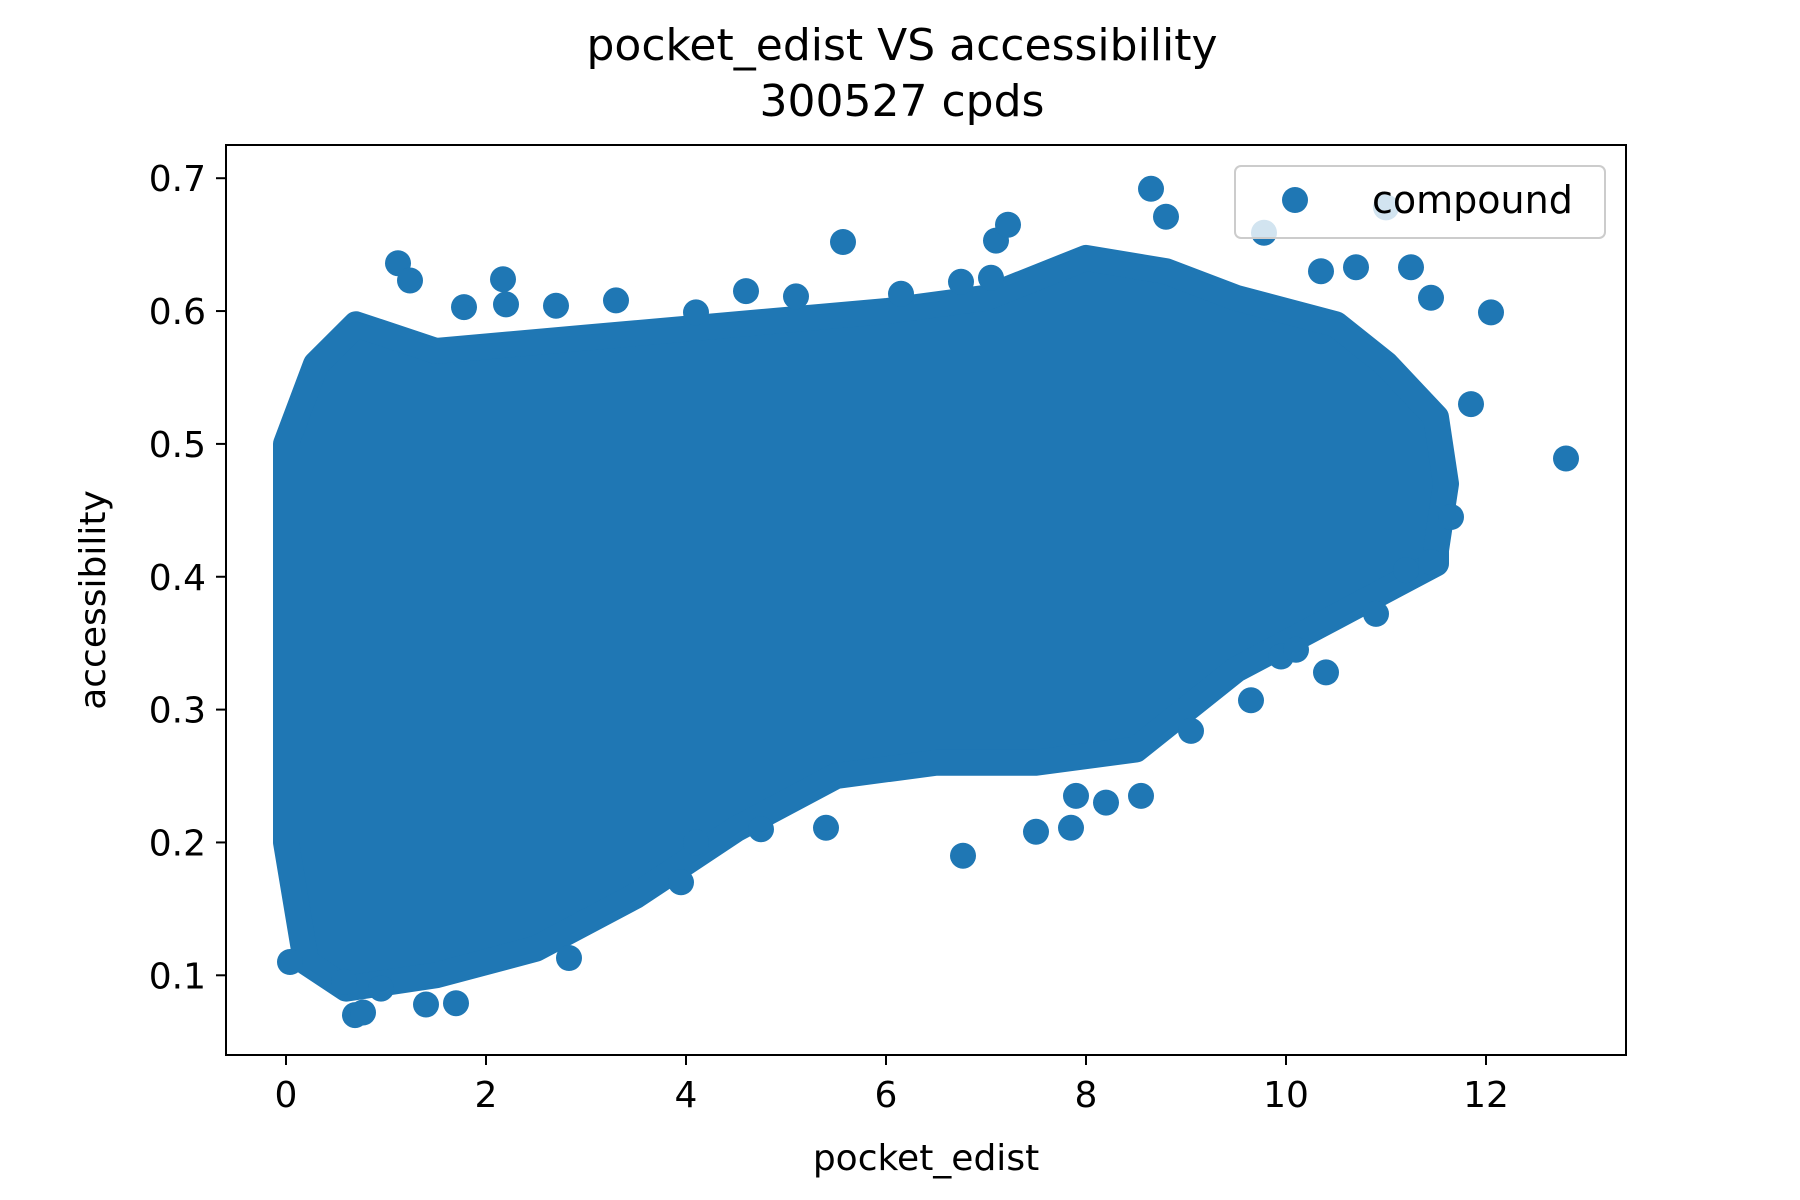 The width and height of the screenshot is (1800, 1200). I want to click on chart-title: pocket_edist VS accessibility, so click(901, 45).